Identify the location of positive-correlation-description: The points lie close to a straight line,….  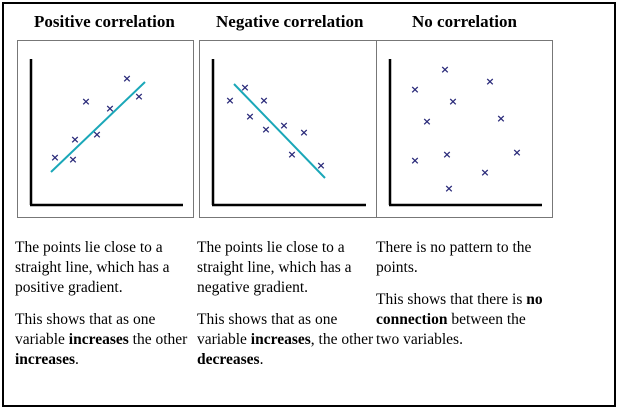
(104, 310).